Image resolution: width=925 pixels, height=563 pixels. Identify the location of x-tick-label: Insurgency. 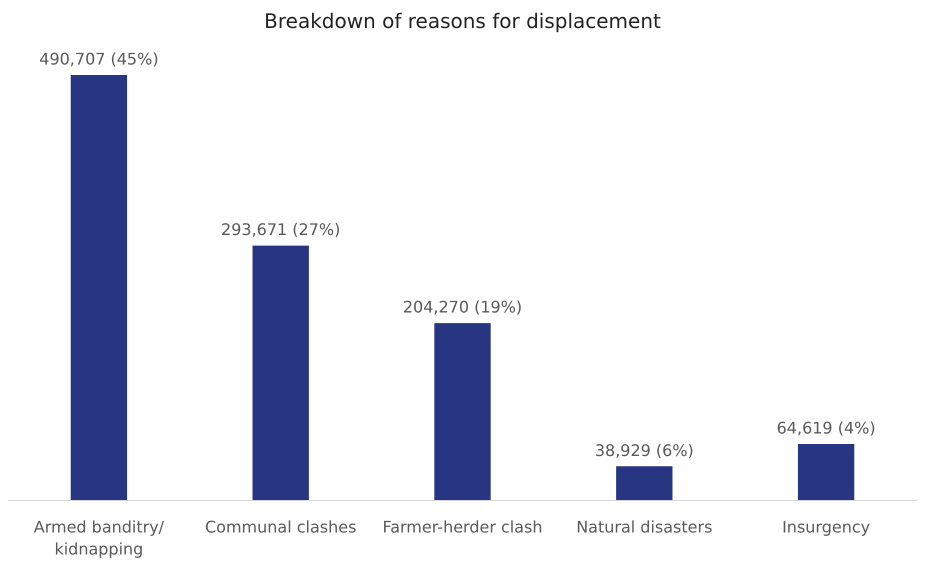
(826, 527).